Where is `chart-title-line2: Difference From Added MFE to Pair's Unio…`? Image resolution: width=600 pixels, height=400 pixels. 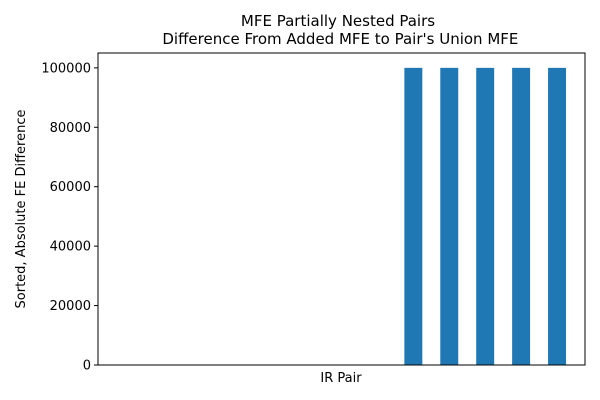 chart-title-line2: Difference From Added MFE to Pair's Unio… is located at coordinates (338, 39).